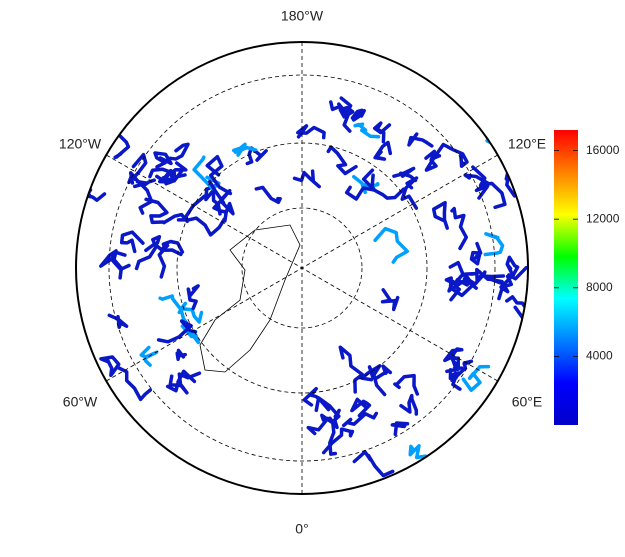 The width and height of the screenshot is (625, 557). I want to click on colorbar-tick-label: 4000, so click(599, 356).